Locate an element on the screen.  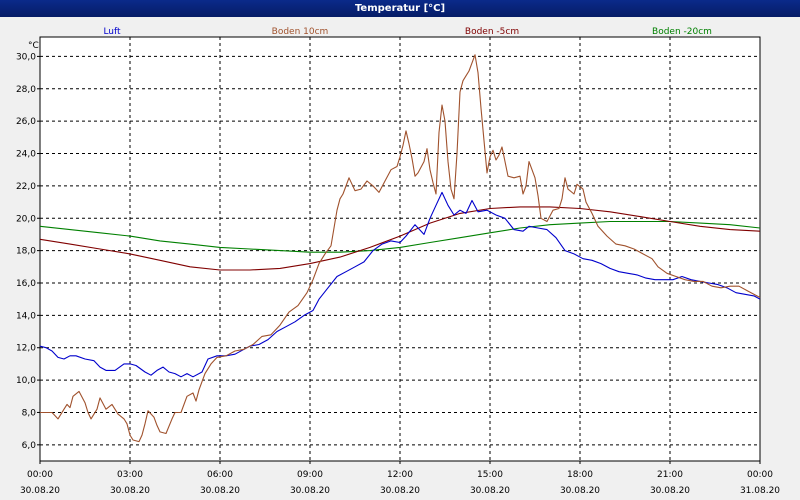
y-axis-unit: °C is located at coordinates (33, 46).